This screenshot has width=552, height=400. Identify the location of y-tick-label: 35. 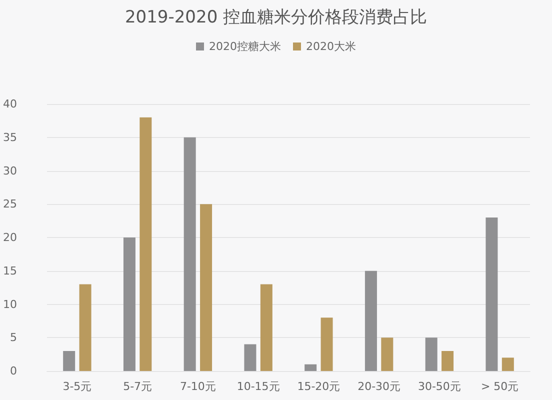
(9, 137).